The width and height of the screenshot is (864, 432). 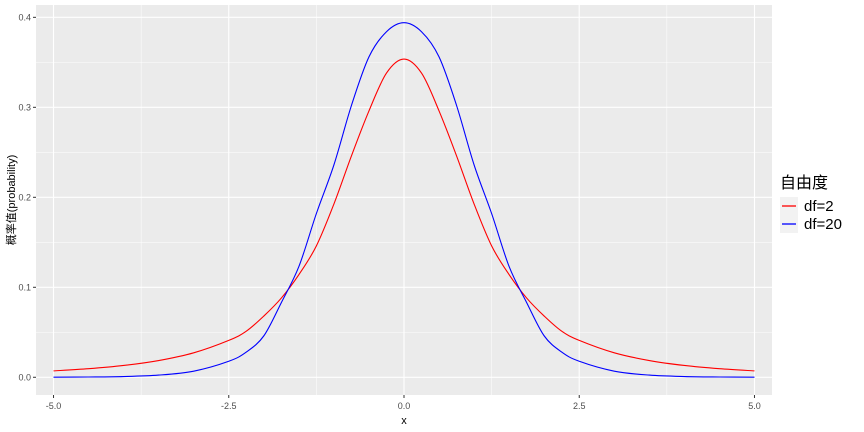 I want to click on legend-label: df=2, so click(x=819, y=206).